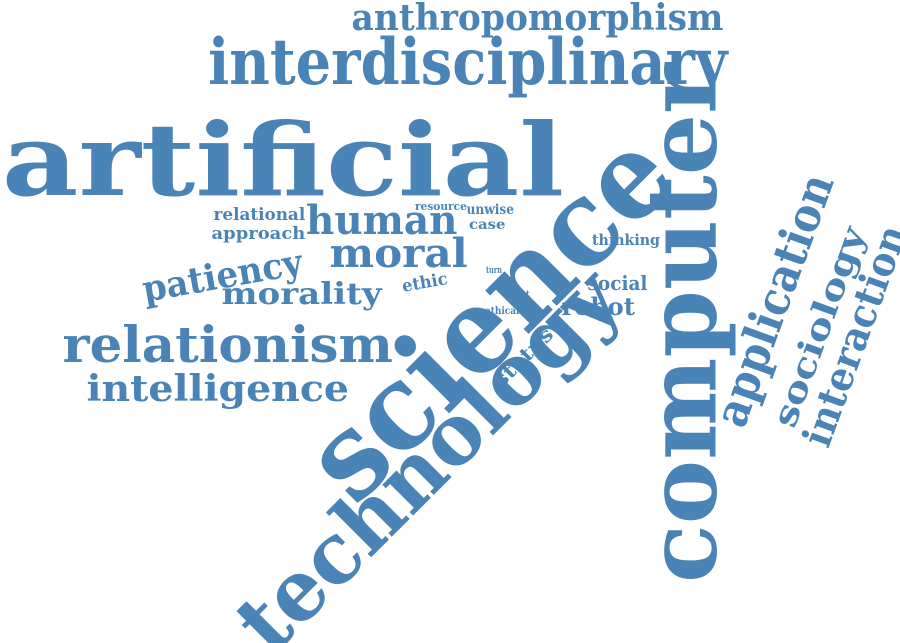  What do you see at coordinates (502, 311) in the screenshot?
I see `word-ethical: ethical` at bounding box center [502, 311].